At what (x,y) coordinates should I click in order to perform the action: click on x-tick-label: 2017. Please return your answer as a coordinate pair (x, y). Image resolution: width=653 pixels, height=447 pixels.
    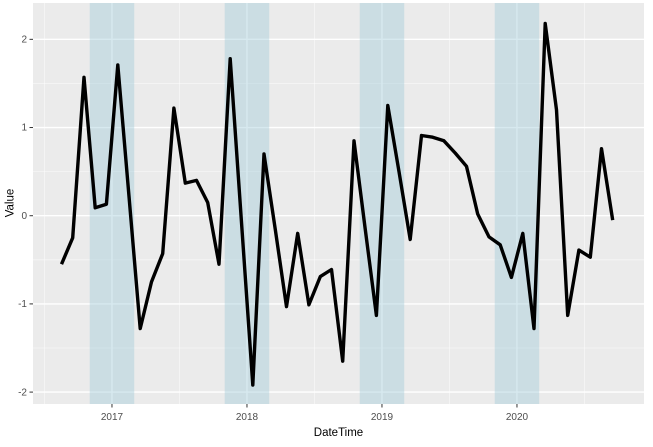
    Looking at the image, I should click on (112, 417).